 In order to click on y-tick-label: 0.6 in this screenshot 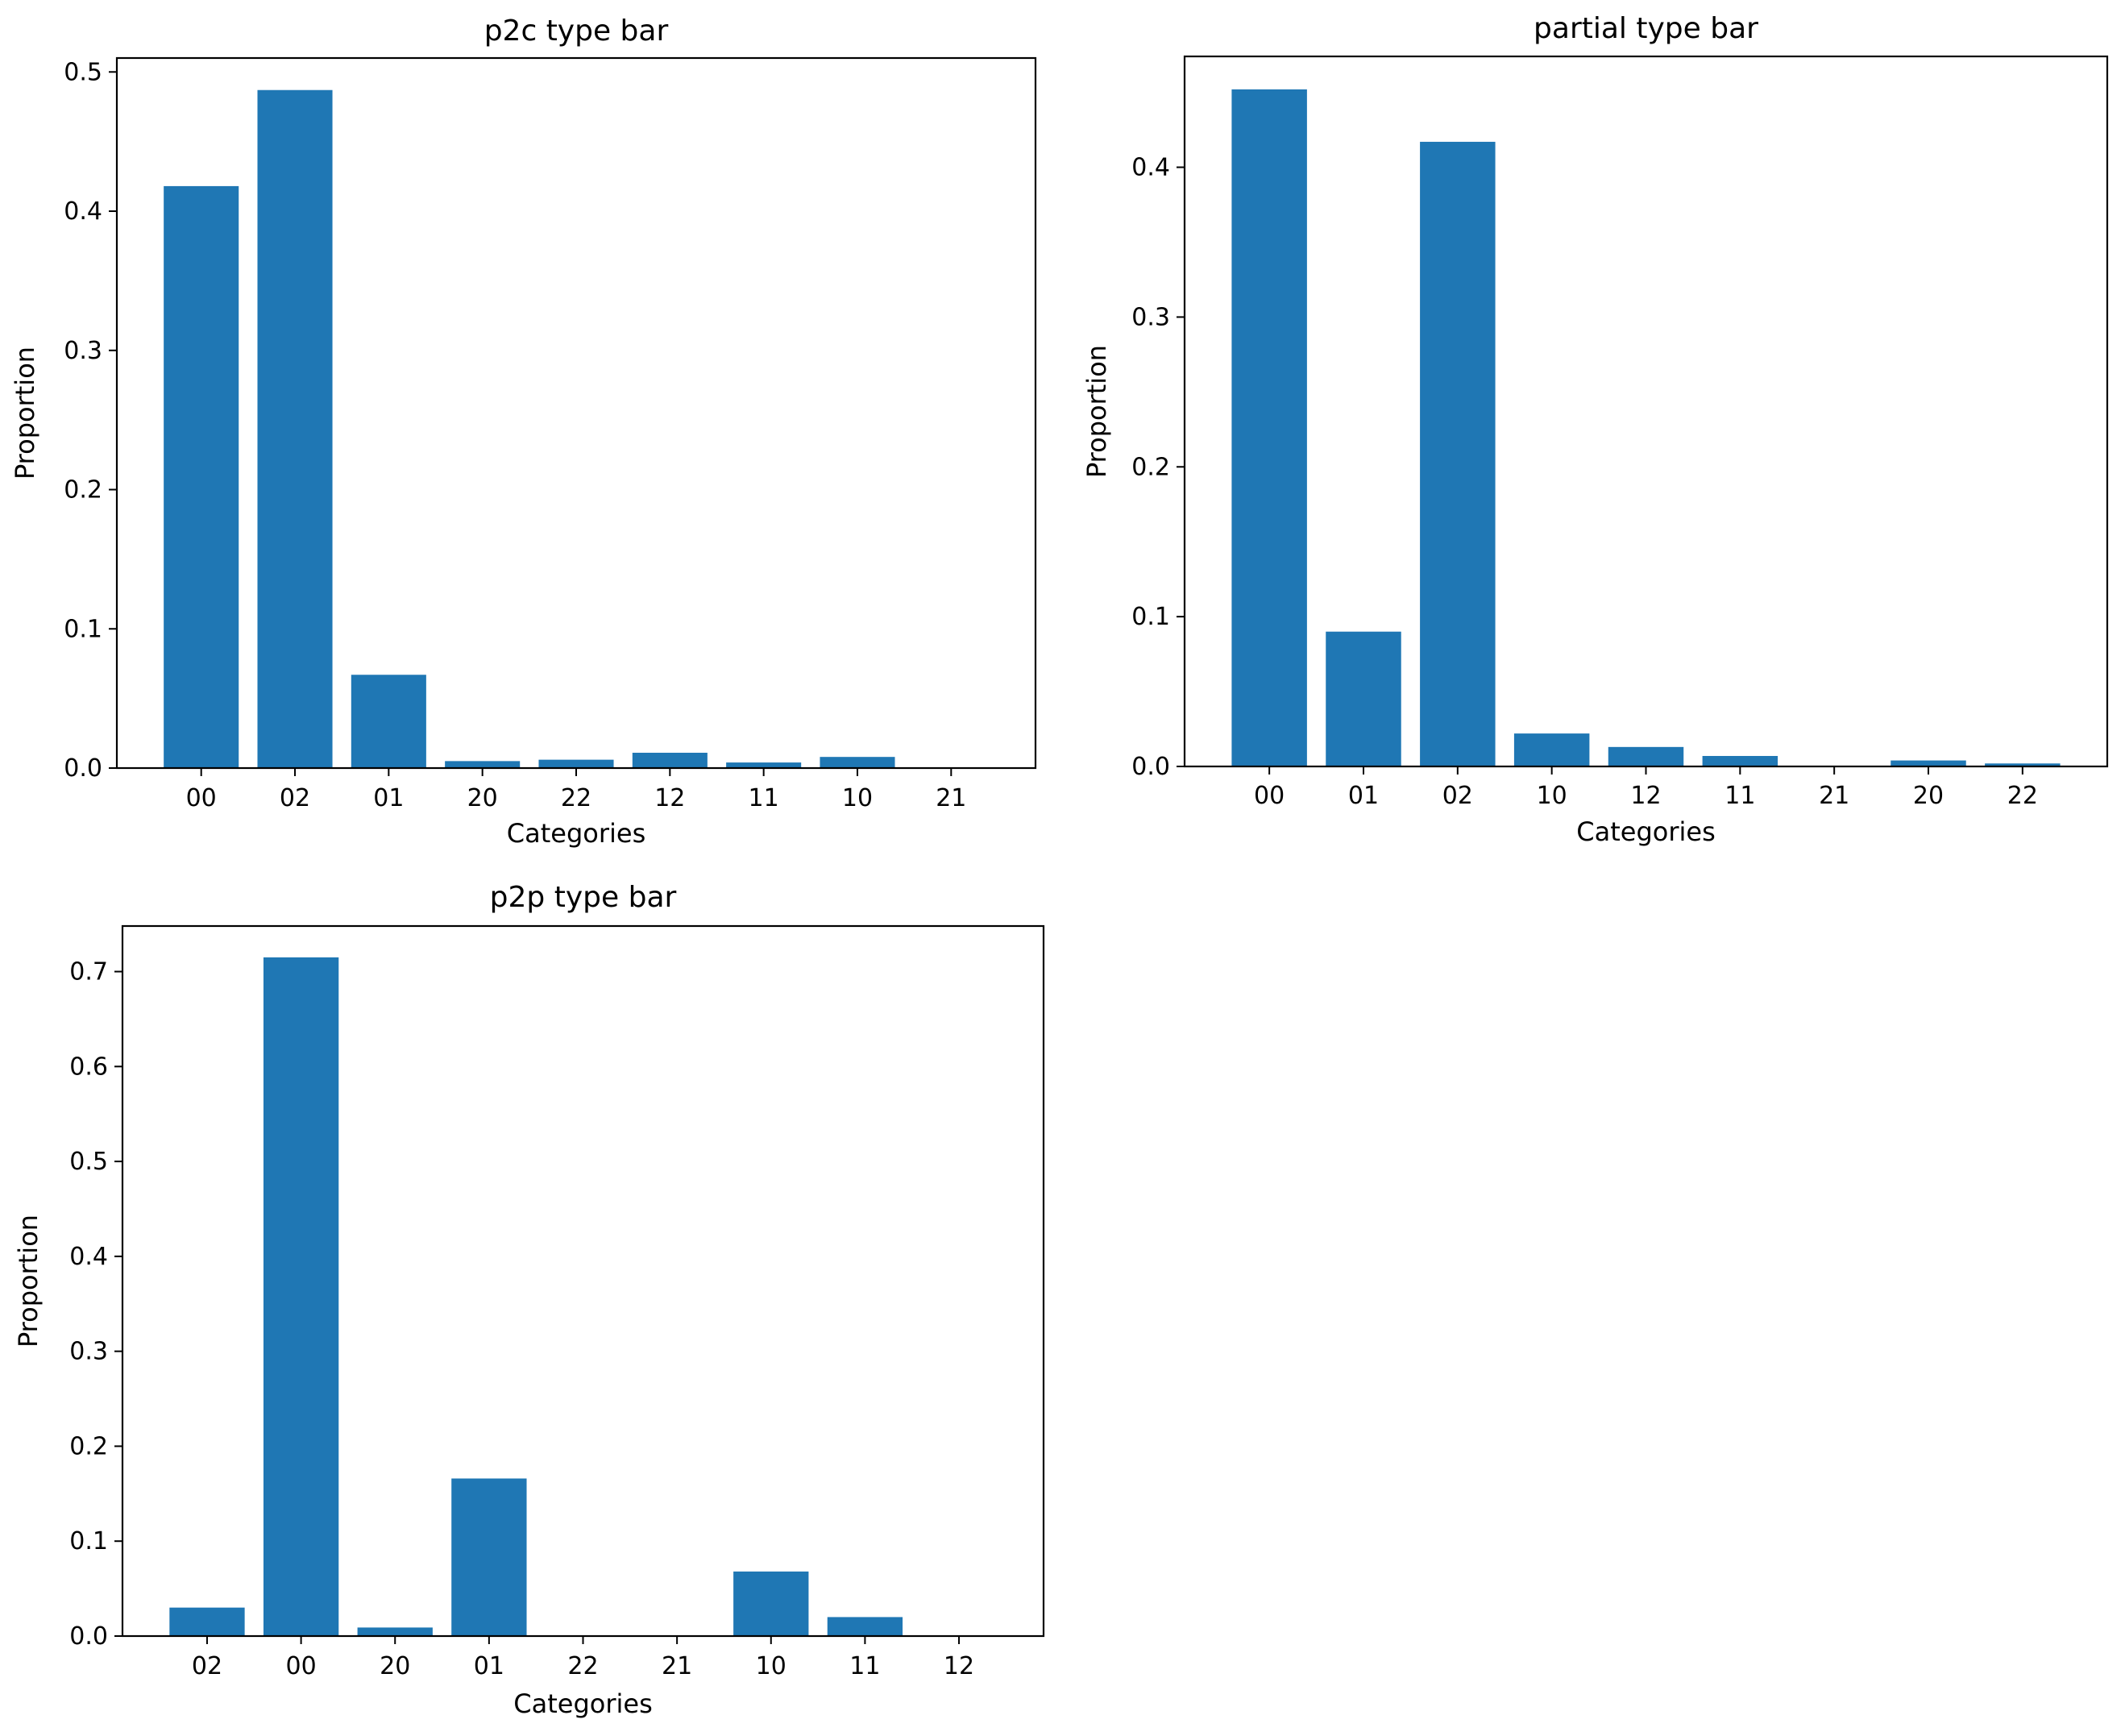, I will do `click(88, 1067)`.